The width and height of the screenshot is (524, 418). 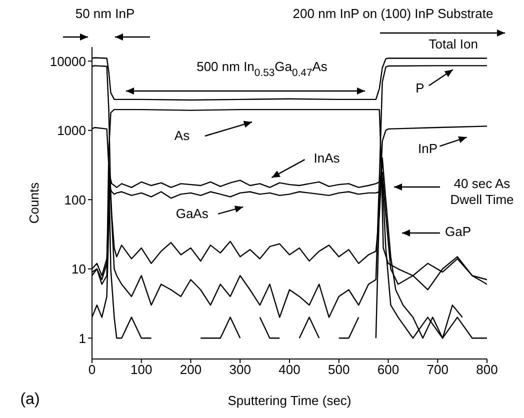 What do you see at coordinates (75, 200) in the screenshot?
I see `y-tick-label: 100` at bounding box center [75, 200].